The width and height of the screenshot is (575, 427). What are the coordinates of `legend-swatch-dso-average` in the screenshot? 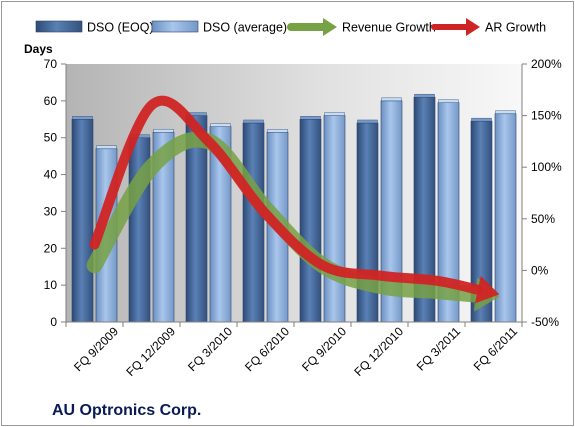 It's located at (175, 26).